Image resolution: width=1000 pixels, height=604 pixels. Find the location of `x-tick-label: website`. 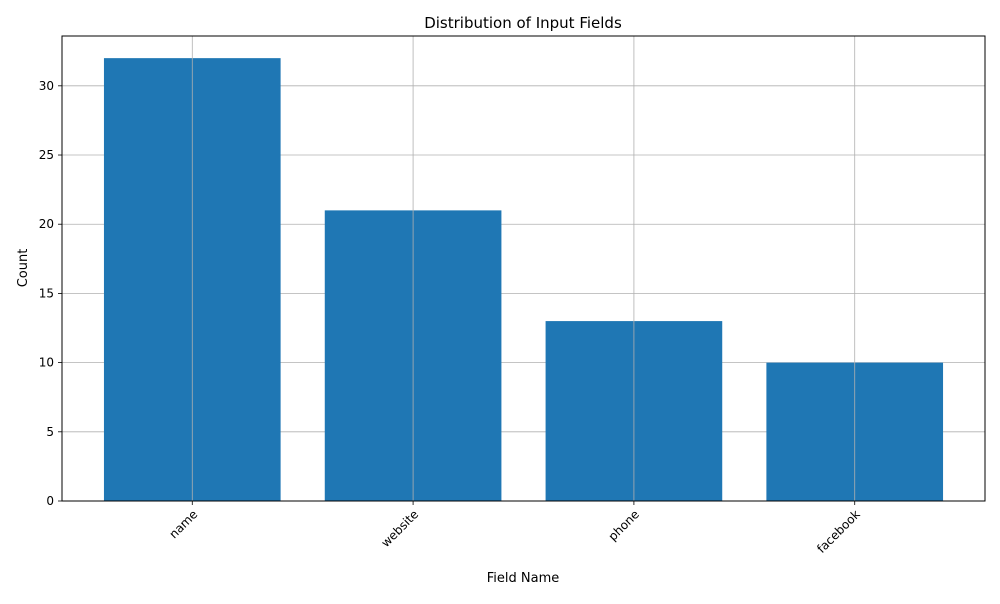

x-tick-label: website is located at coordinates (399, 528).